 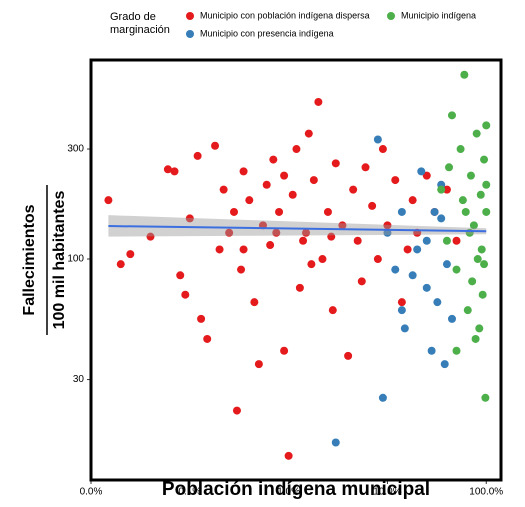 I want to click on x-tick-label: 1.0%, so click(x=288, y=492).